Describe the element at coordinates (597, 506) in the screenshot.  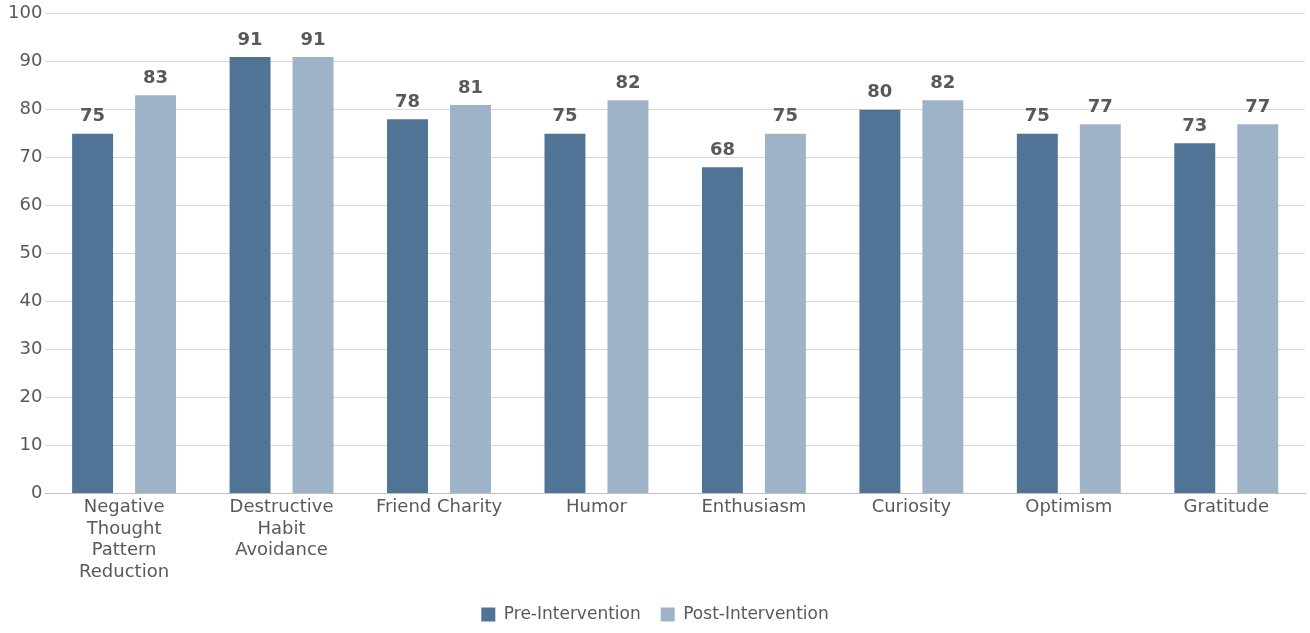
I see `x-tick-label: Humor` at that location.